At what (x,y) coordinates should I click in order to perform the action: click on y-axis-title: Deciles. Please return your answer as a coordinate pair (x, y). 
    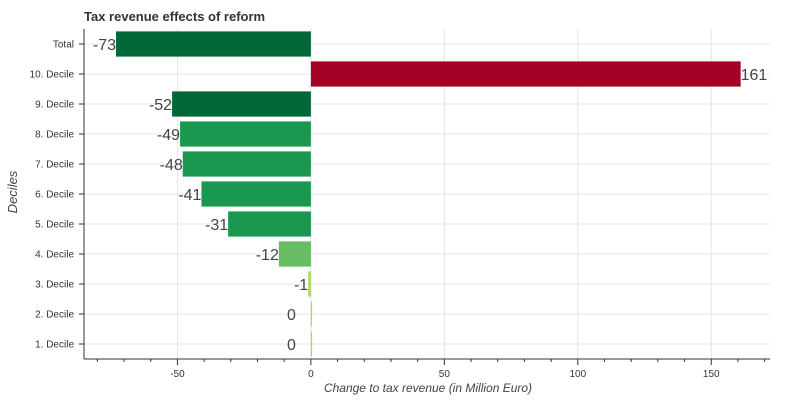
    Looking at the image, I should click on (12, 191).